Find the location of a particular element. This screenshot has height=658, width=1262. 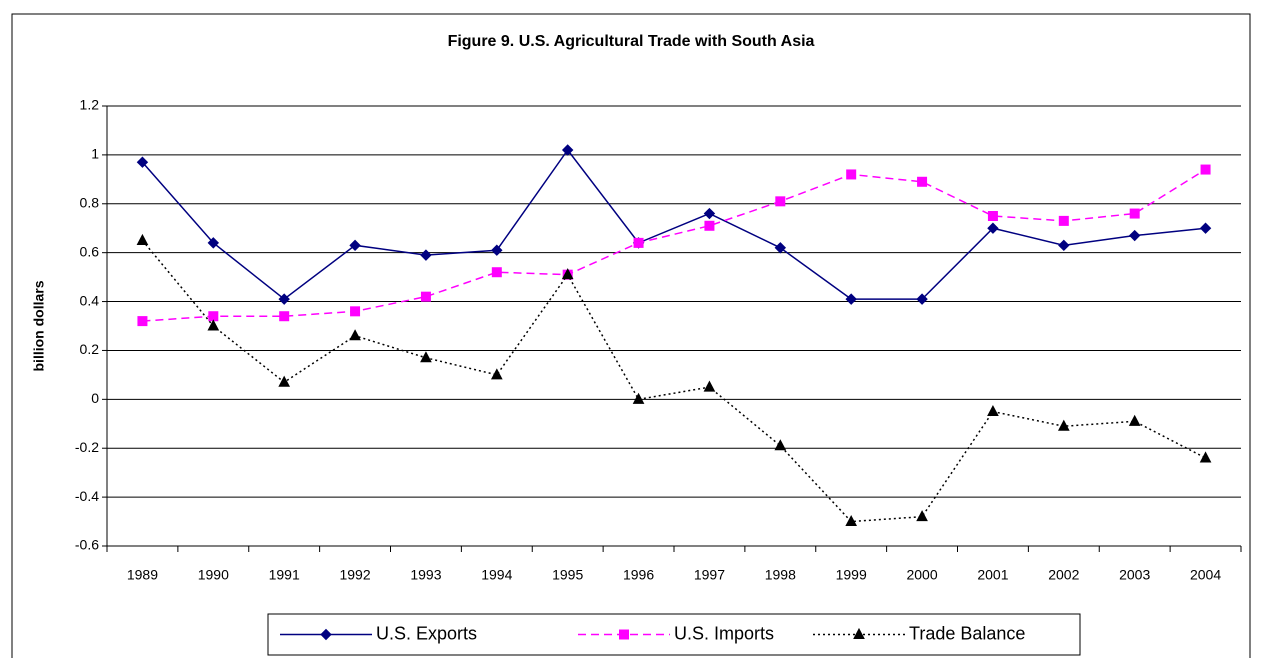

y-tick-label: 1.2 is located at coordinates (90, 105).